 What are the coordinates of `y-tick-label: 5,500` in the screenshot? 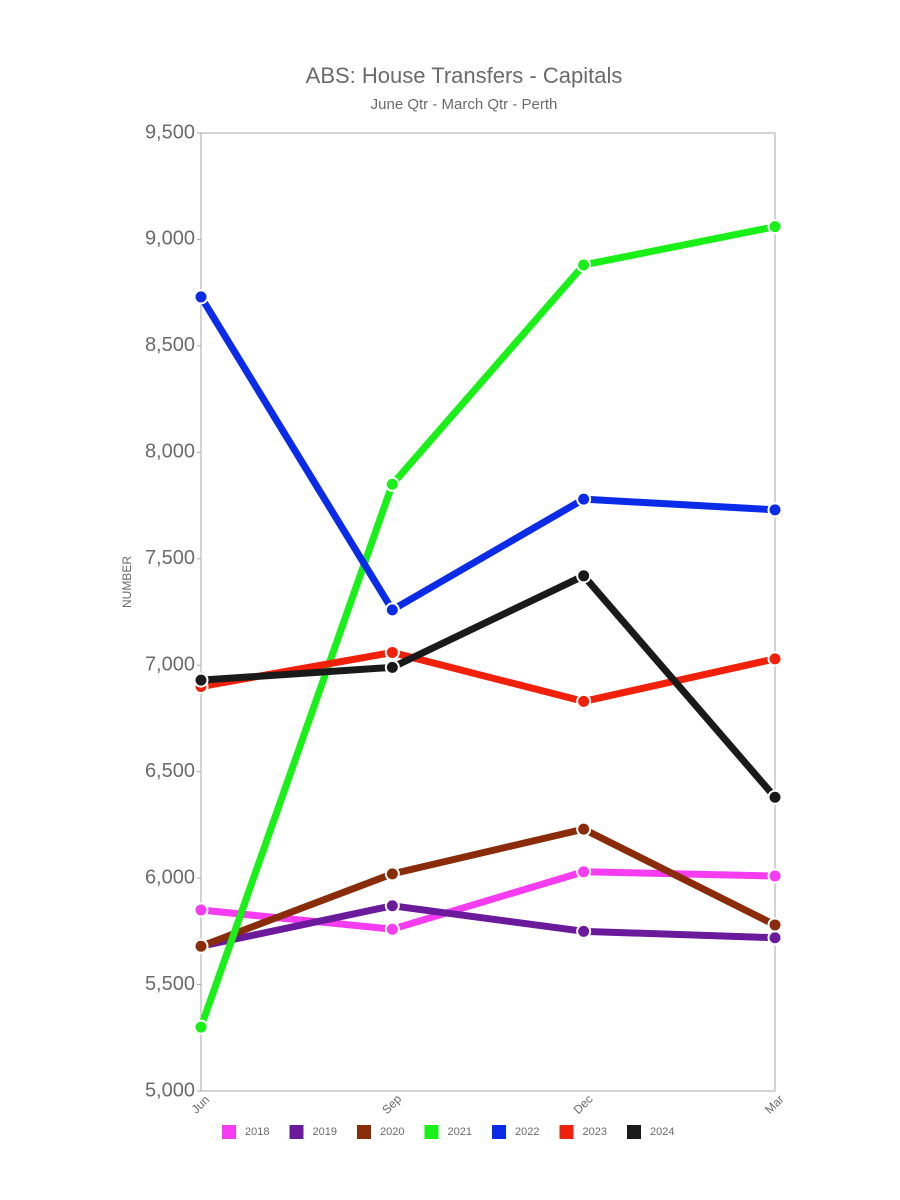 It's located at (170, 984).